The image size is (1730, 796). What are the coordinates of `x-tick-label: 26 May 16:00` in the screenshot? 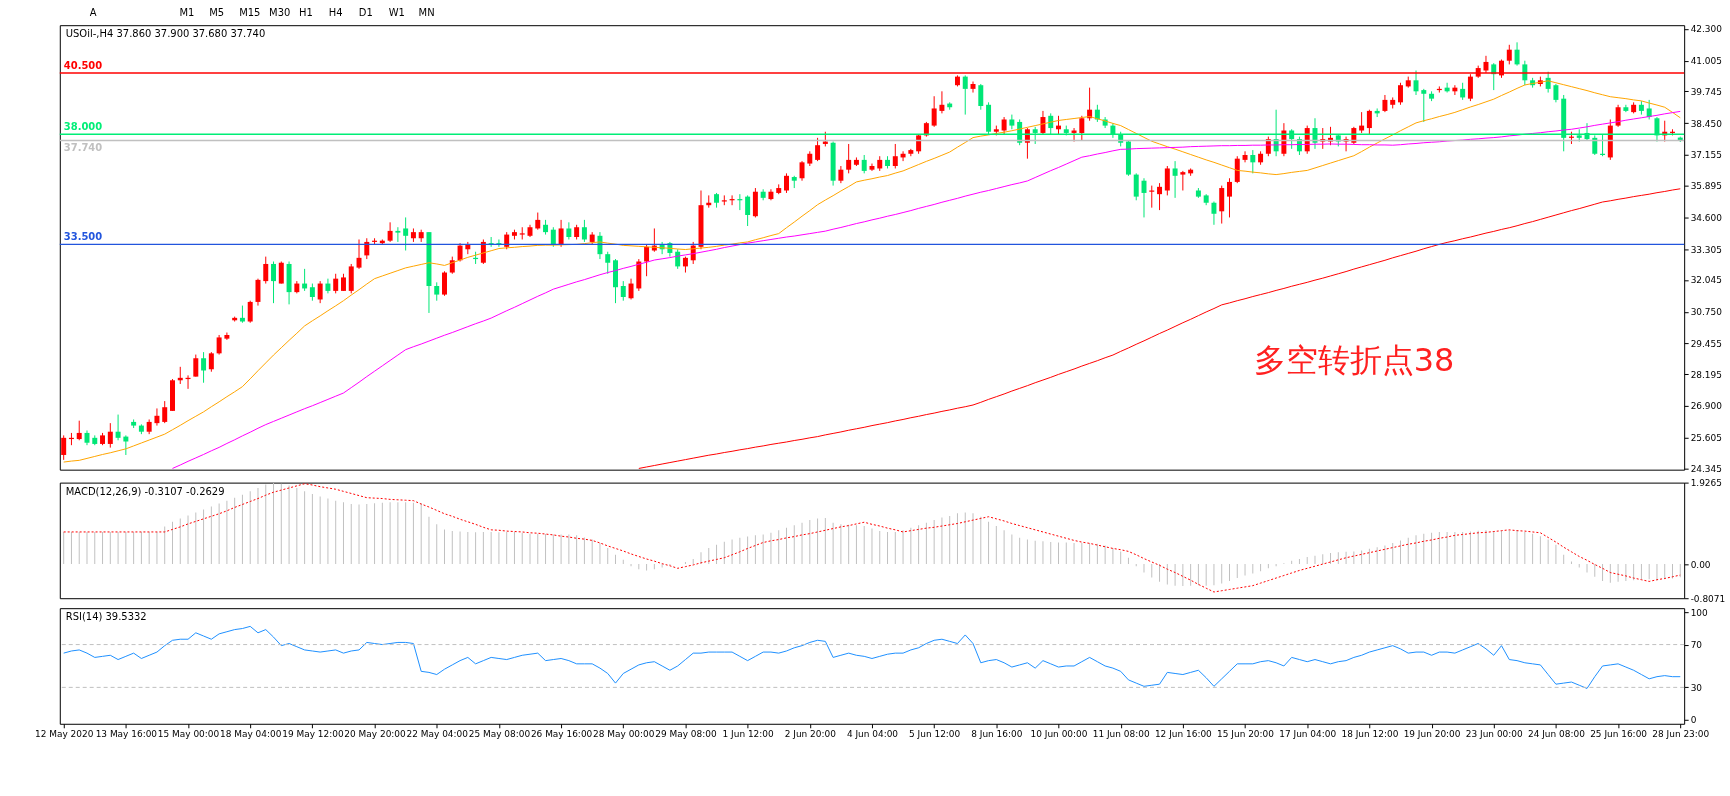 It's located at (561, 734).